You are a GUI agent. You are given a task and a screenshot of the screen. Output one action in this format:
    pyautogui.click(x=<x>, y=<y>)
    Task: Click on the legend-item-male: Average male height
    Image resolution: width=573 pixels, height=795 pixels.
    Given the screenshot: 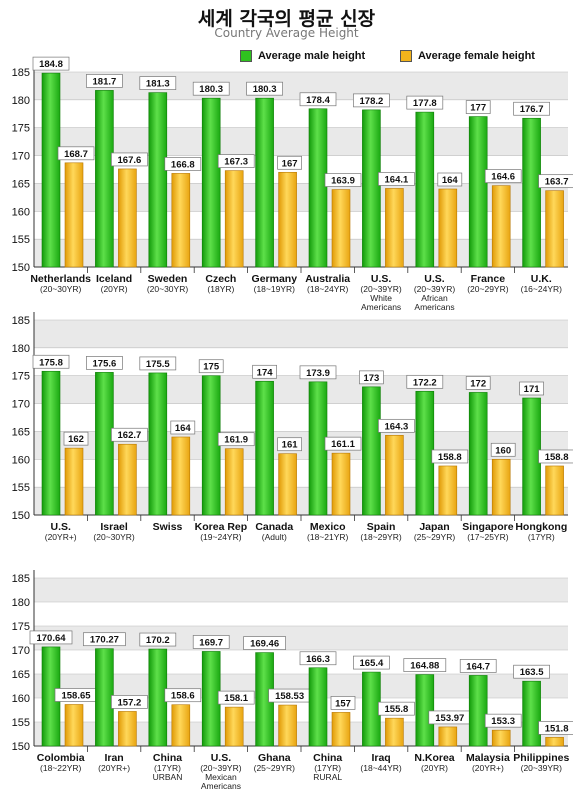 What is the action you would take?
    pyautogui.click(x=302, y=56)
    